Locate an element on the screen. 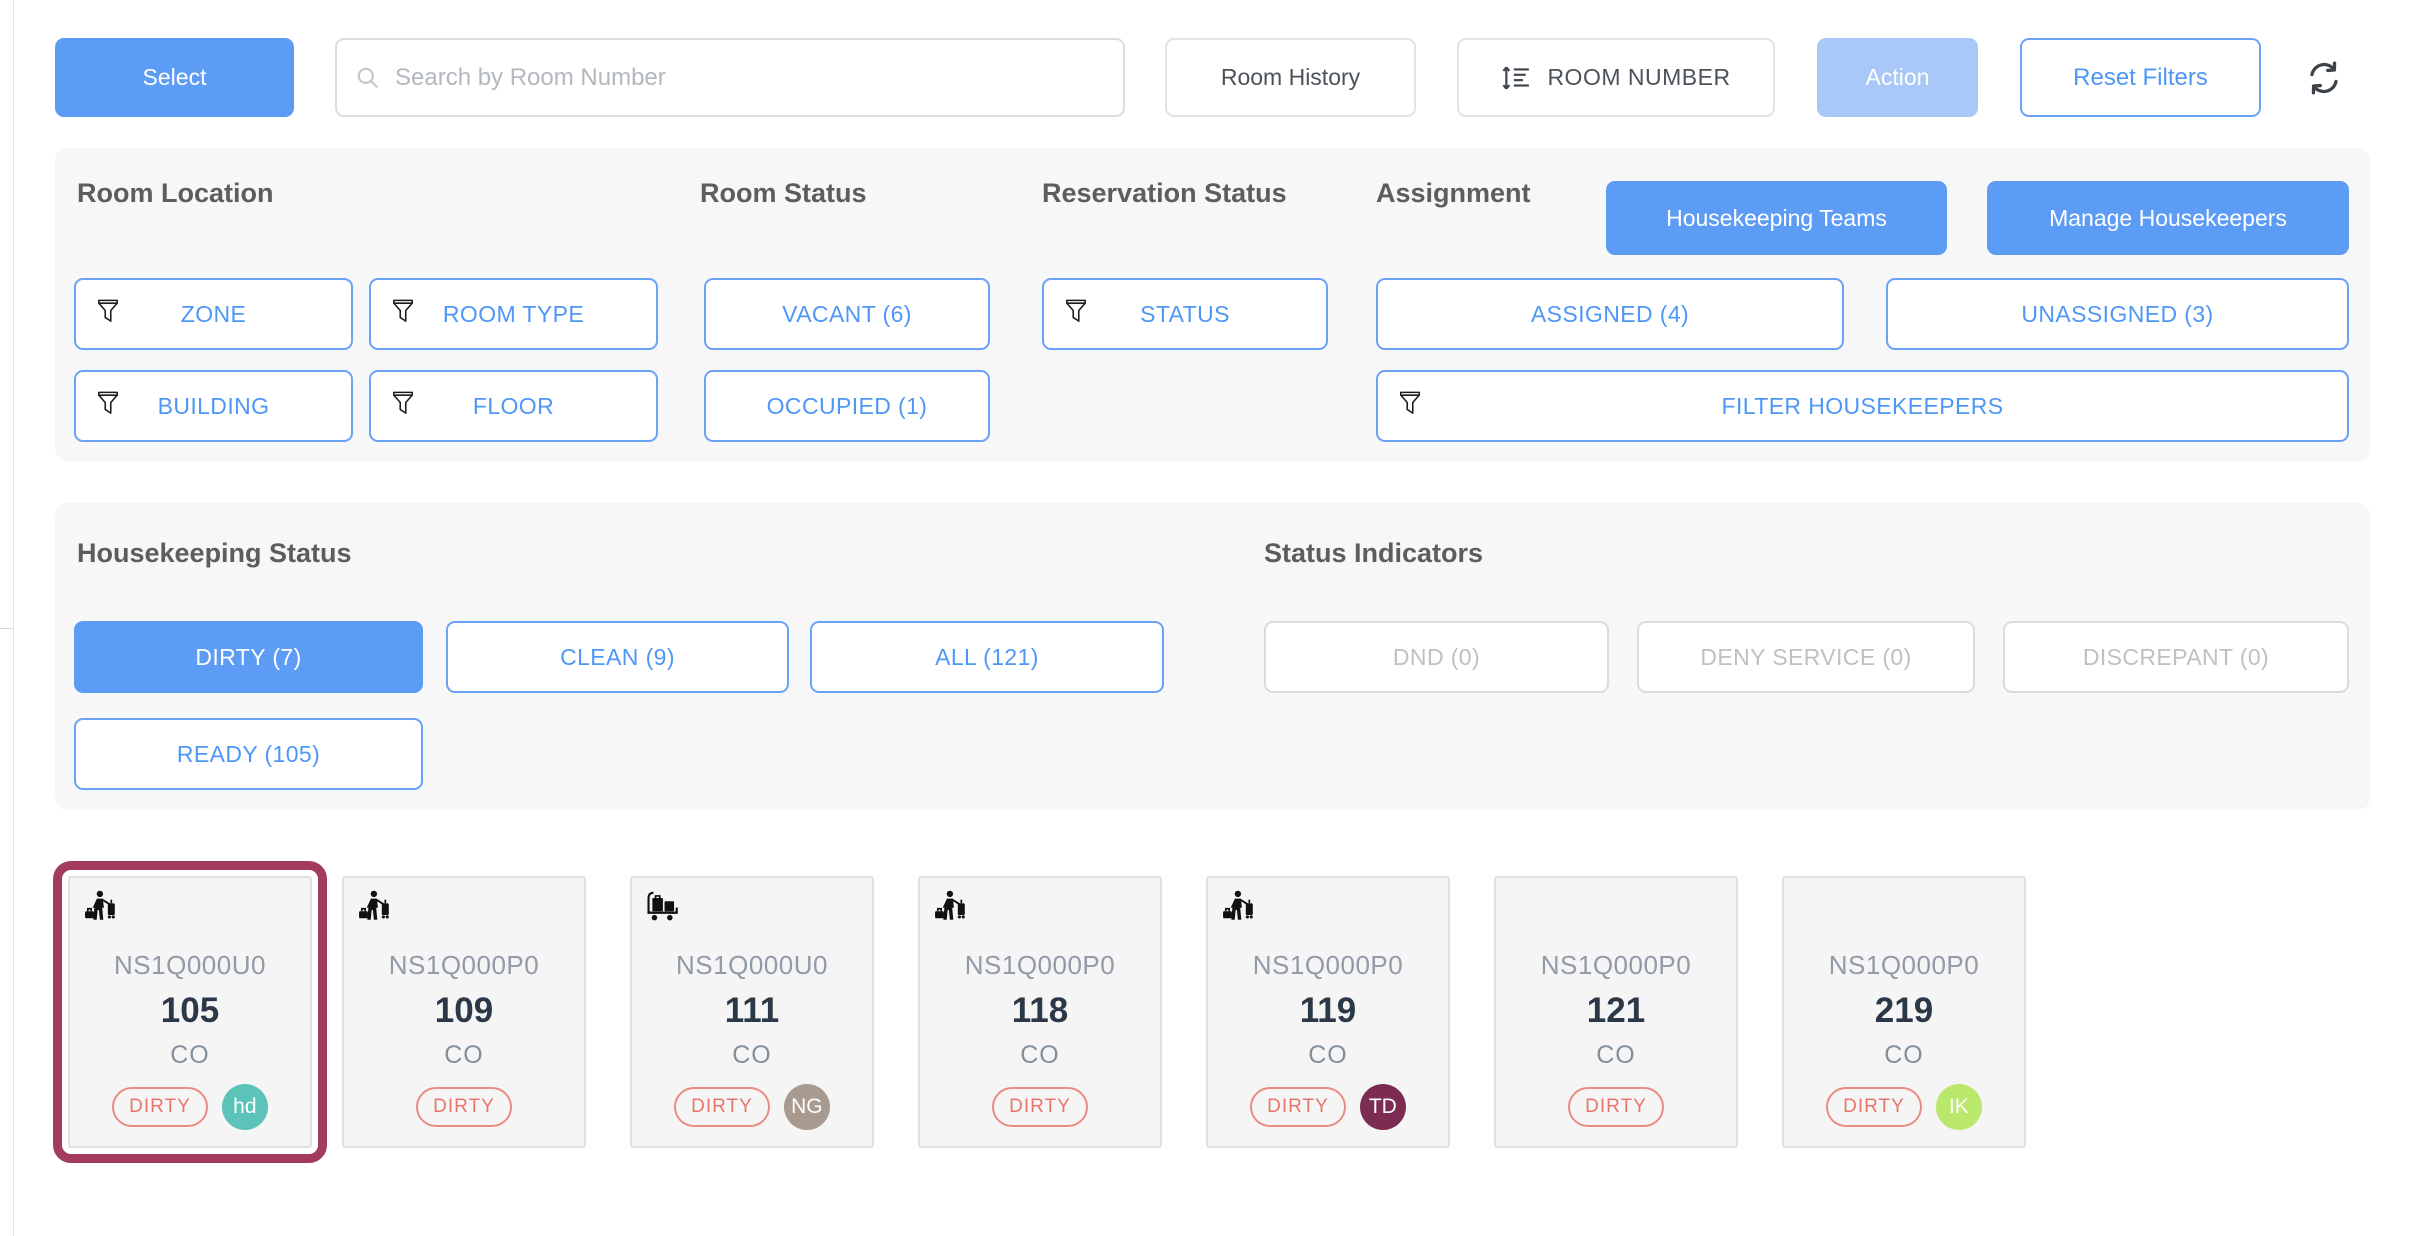  room-status-row: DIRTY hd is located at coordinates (190, 1107).